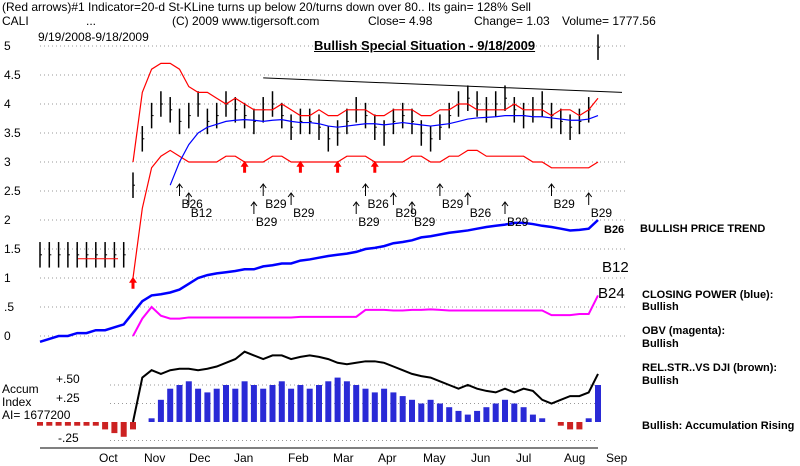 The image size is (800, 466). I want to click on x-tick-label: May, so click(434, 458).